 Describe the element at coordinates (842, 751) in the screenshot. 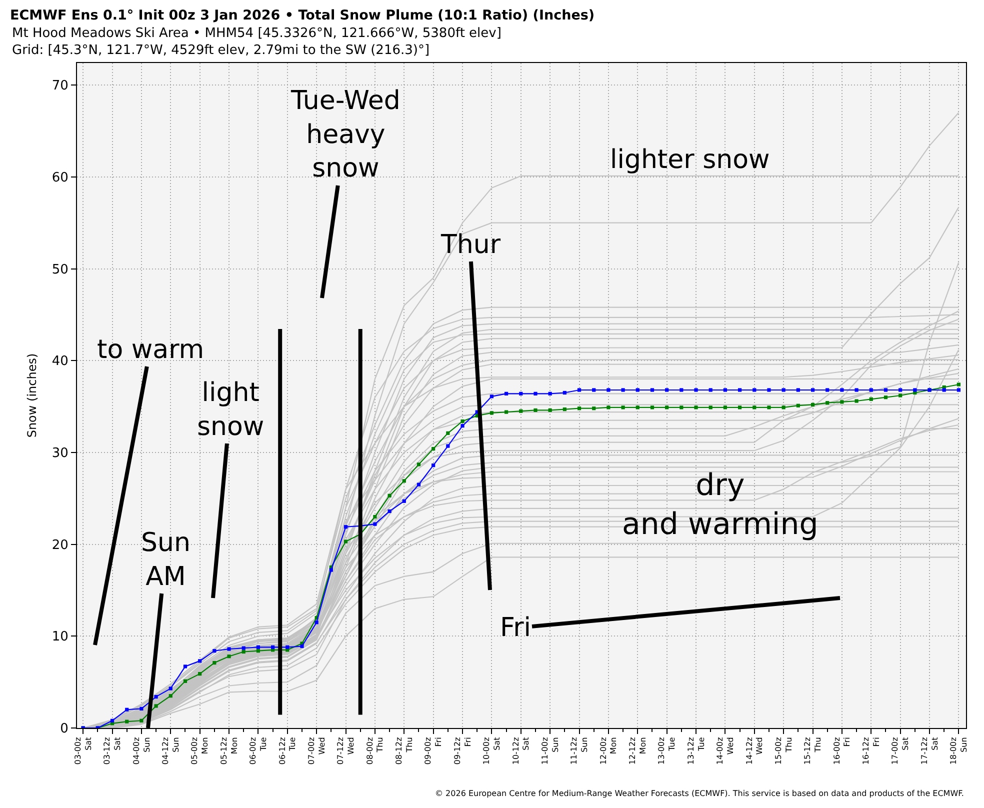

I see `x-tick-label: 16-00z Fri` at that location.